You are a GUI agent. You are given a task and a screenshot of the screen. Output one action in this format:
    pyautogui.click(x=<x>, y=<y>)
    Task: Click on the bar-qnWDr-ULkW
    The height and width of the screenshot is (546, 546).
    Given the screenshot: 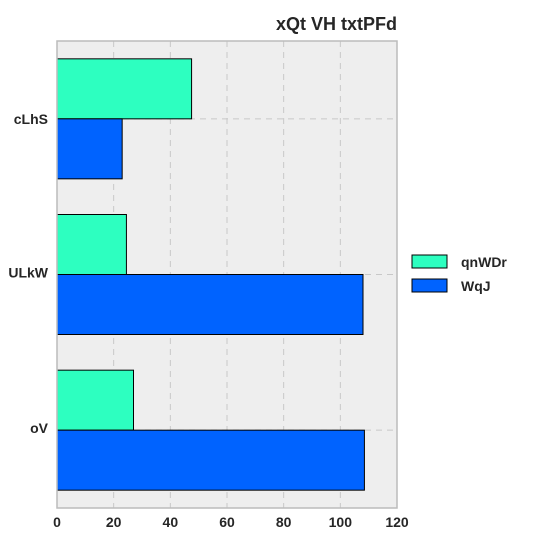 What is the action you would take?
    pyautogui.click(x=91, y=244)
    